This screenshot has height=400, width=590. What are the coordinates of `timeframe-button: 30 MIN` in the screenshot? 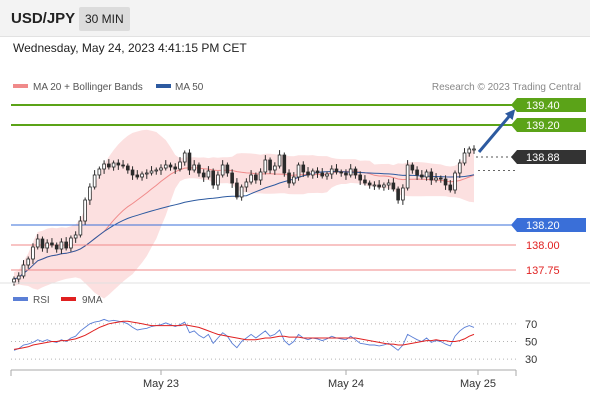 It's located at (104, 19).